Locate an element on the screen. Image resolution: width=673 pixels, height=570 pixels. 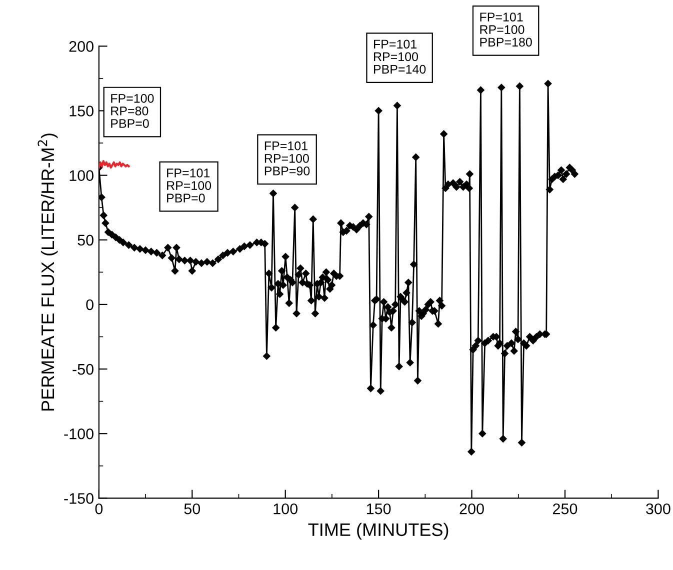
annotation: FP=101 RP=100 PBP=0 is located at coordinates (189, 185).